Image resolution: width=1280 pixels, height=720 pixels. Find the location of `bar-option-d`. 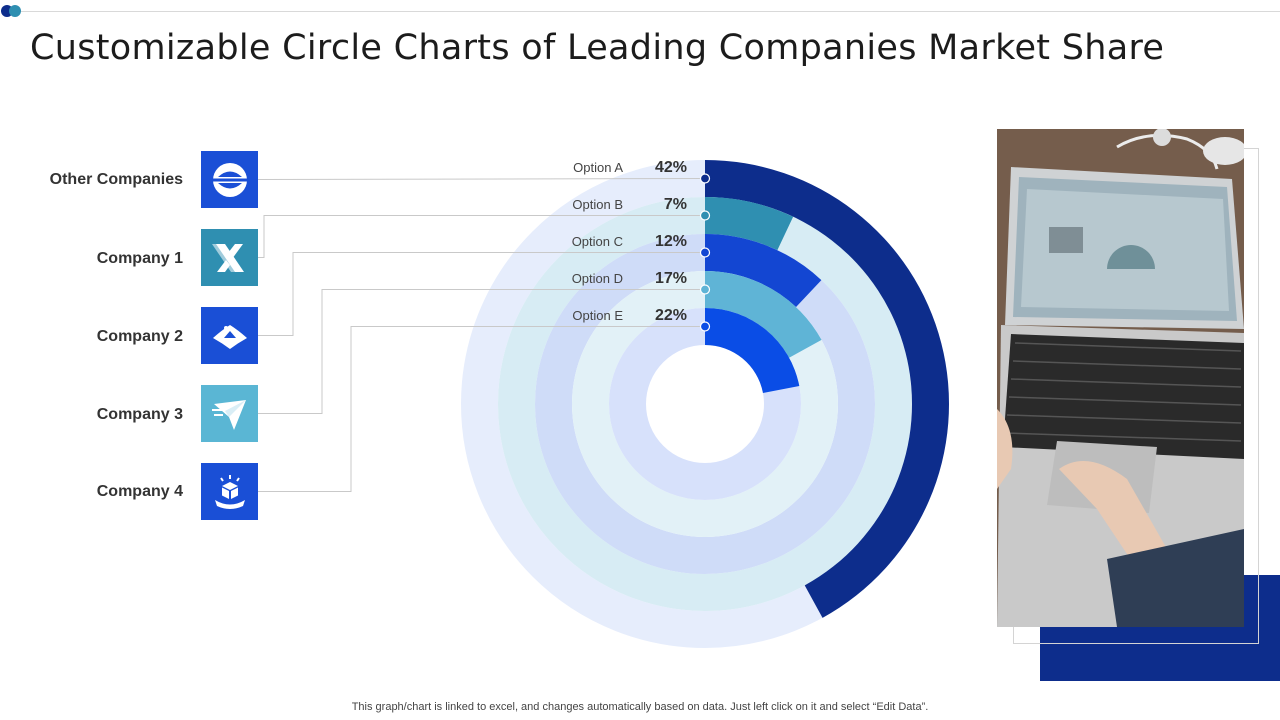

bar-option-d is located at coordinates (763, 314).